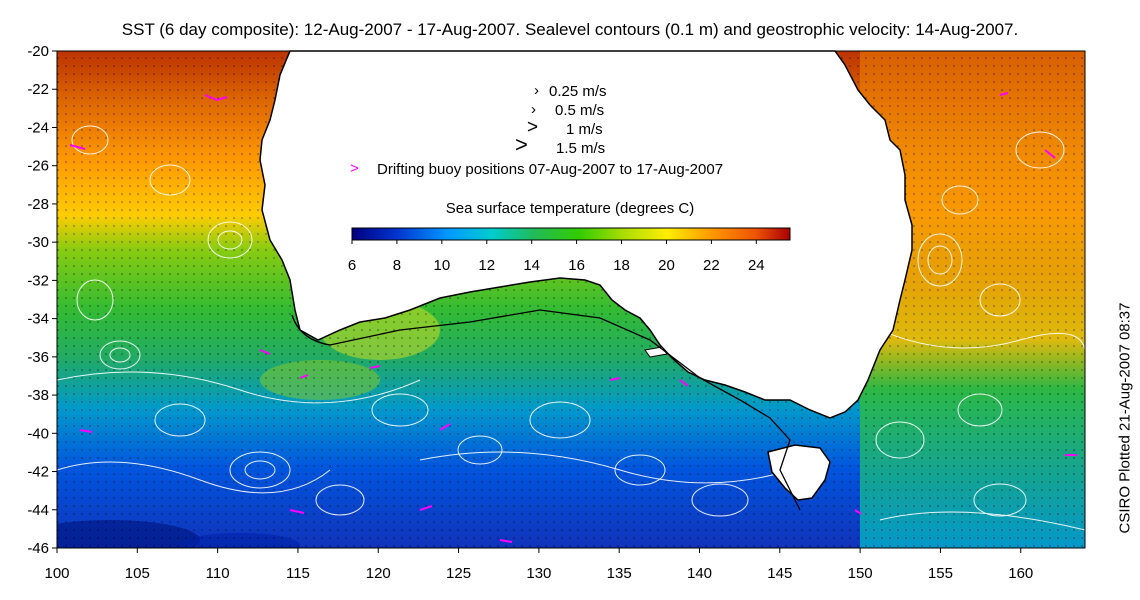  I want to click on x-tick-label: 100, so click(56, 573).